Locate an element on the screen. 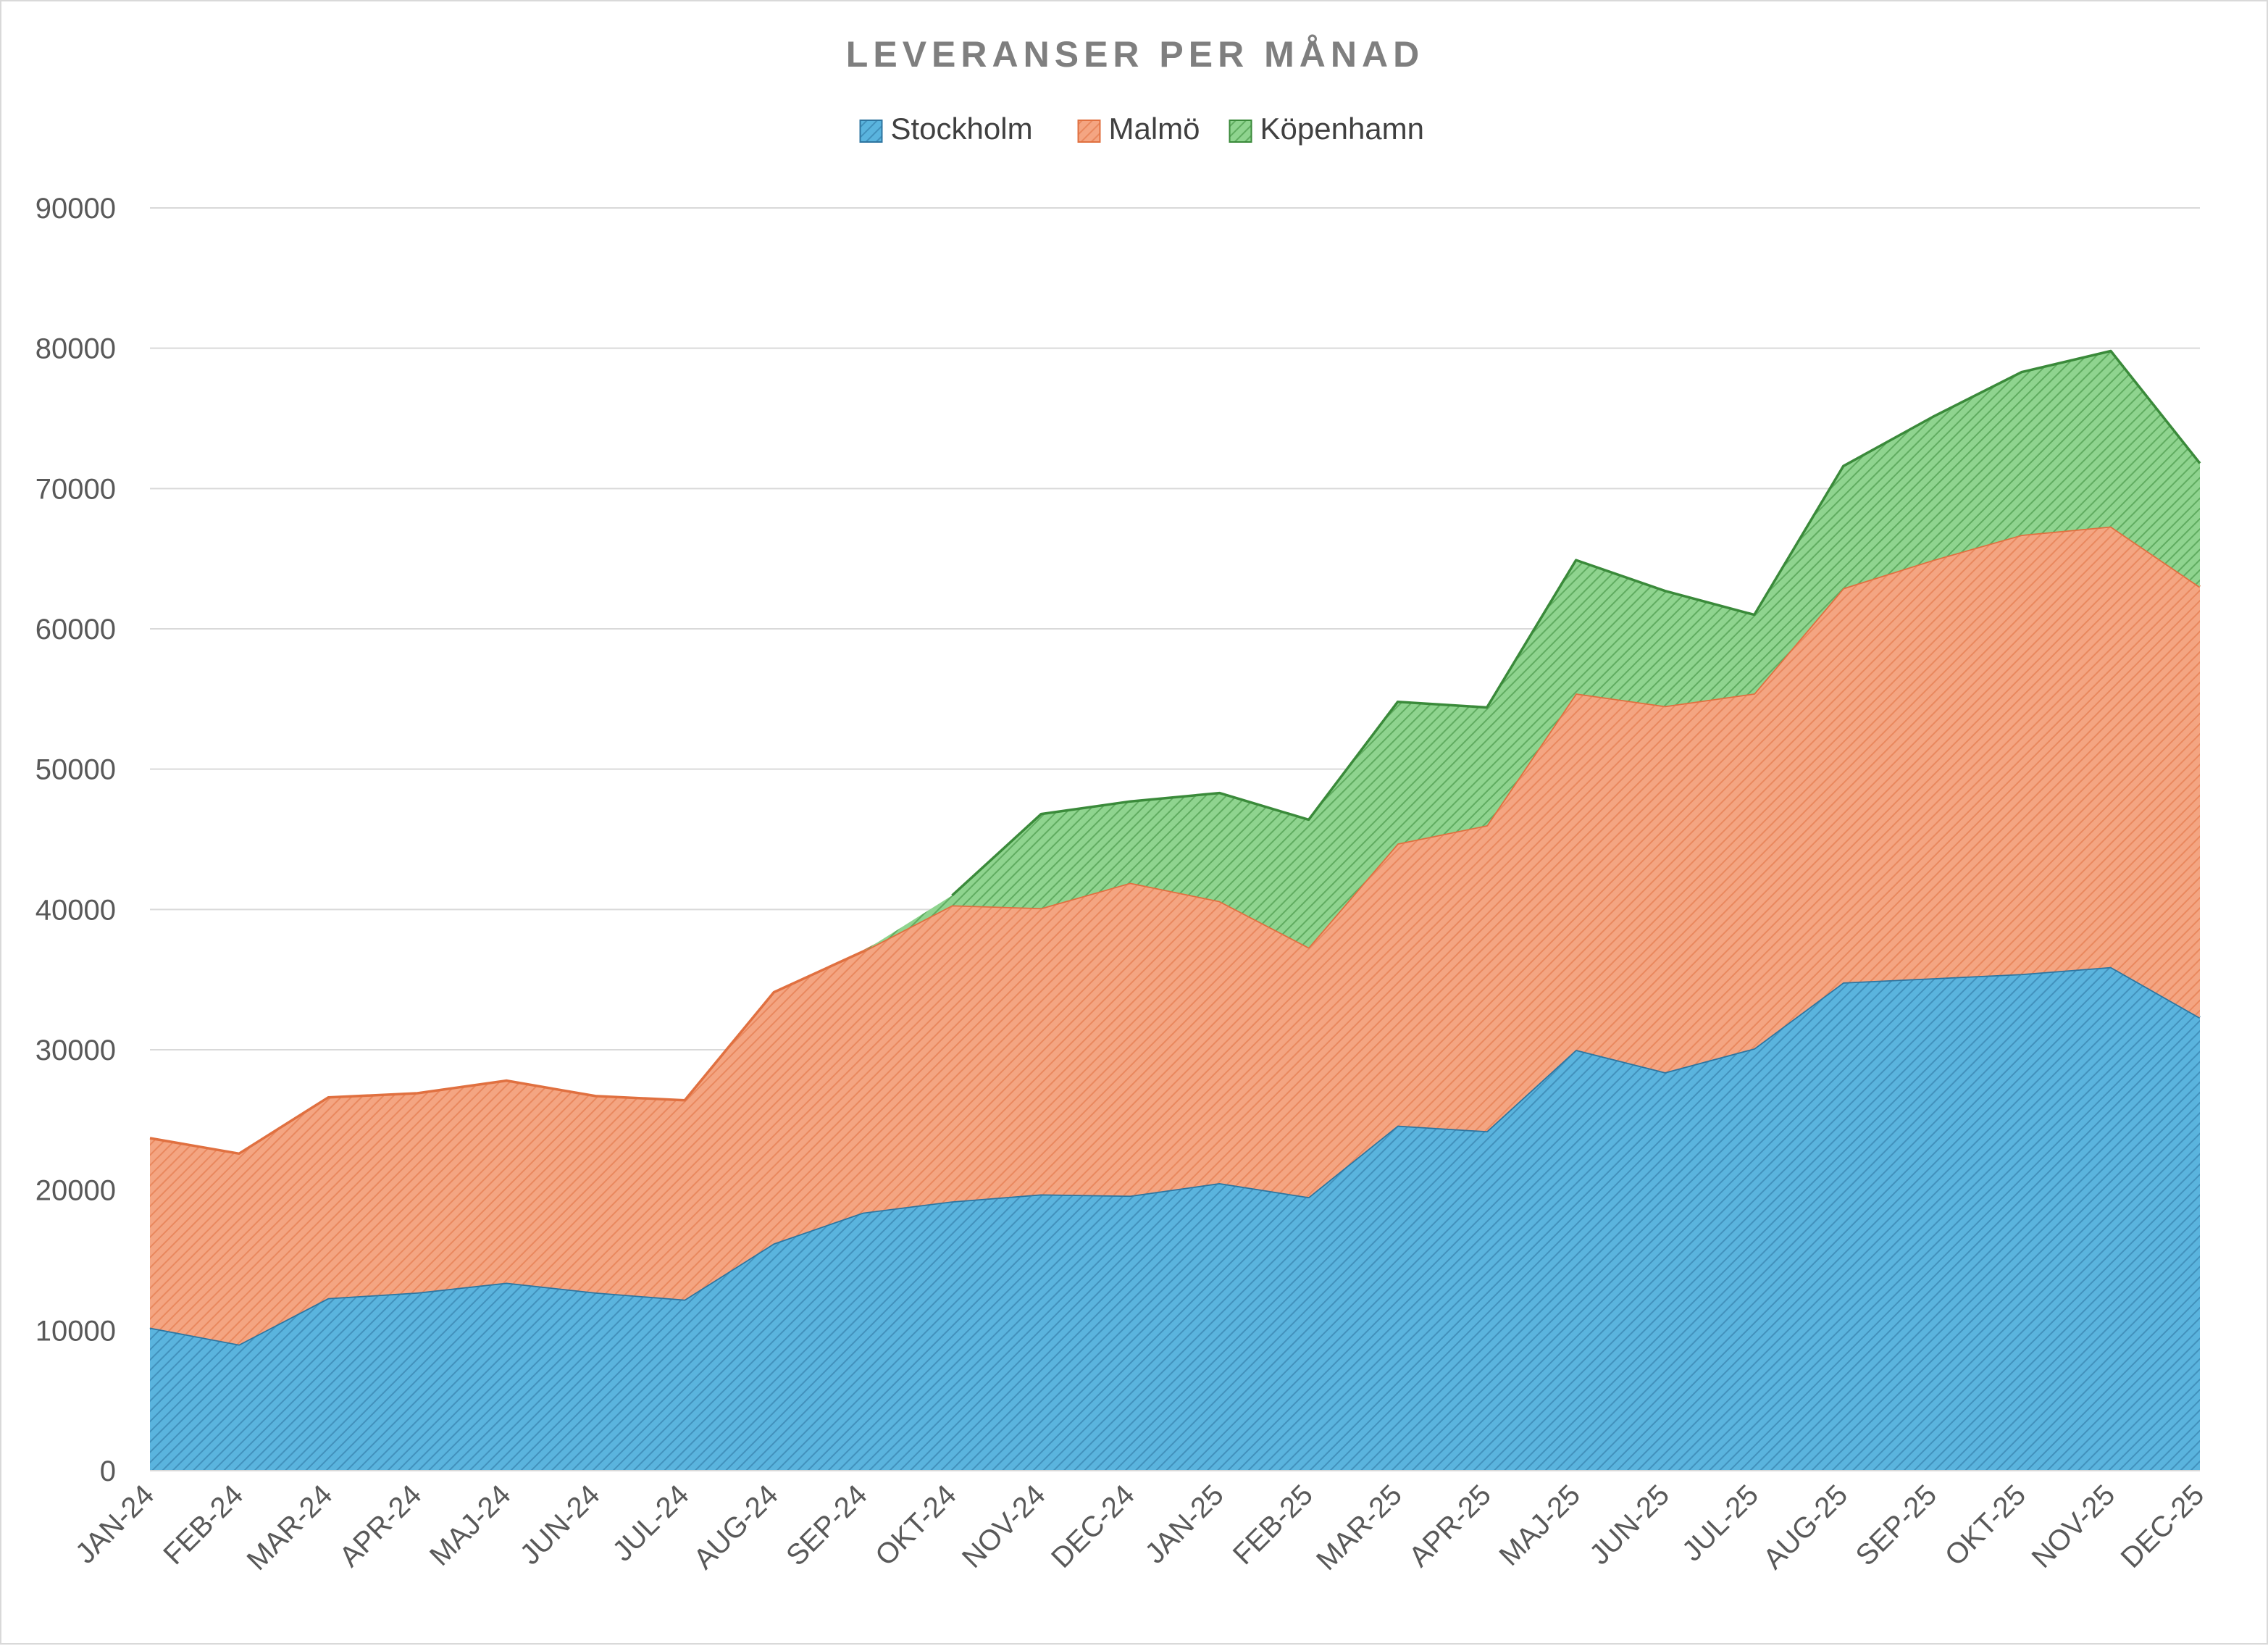 The width and height of the screenshot is (2268, 1646). x-tick-label: APR-25 is located at coordinates (1450, 1526).